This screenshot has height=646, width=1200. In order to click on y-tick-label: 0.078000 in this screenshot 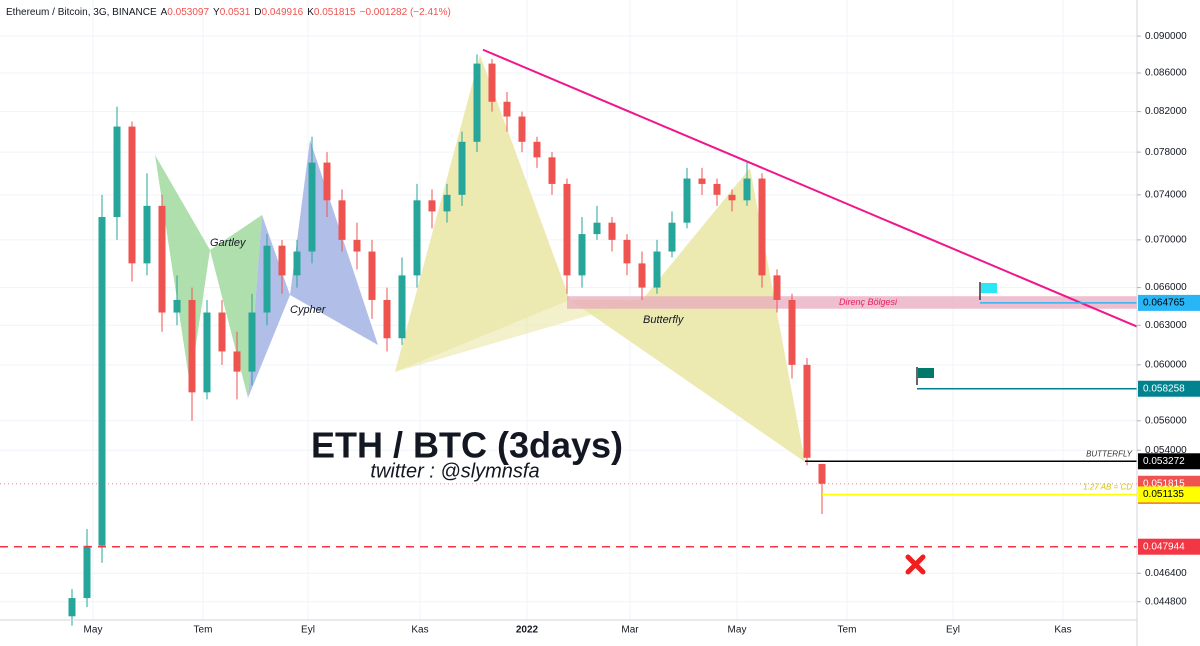, I will do `click(1166, 152)`.